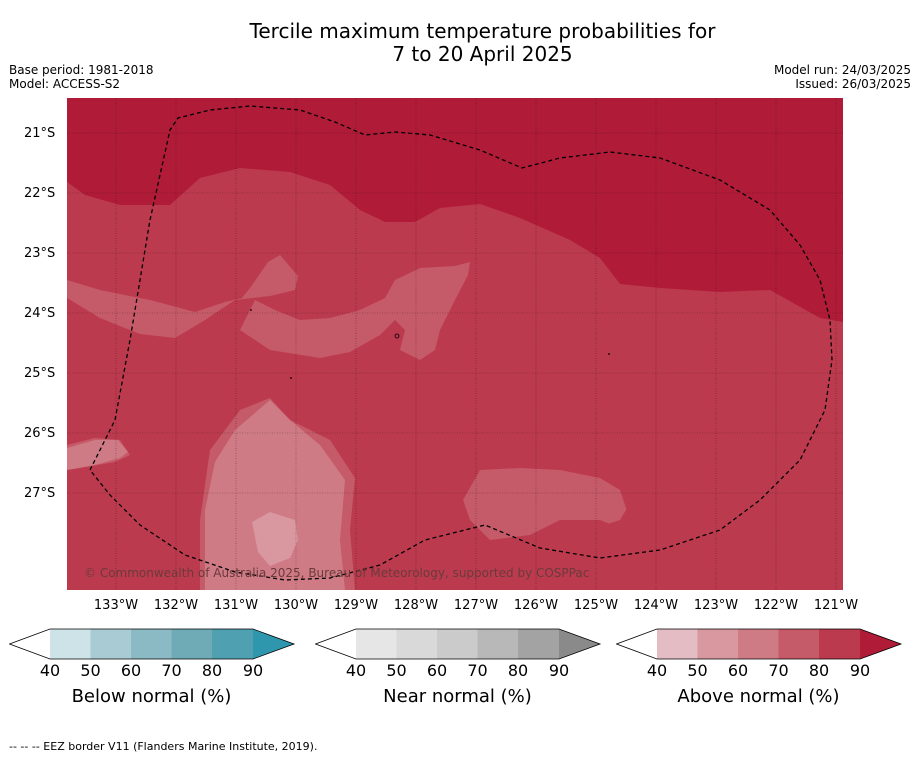 This screenshot has width=919, height=758. Describe the element at coordinates (758, 696) in the screenshot. I see `colorbar-label-above: Above normal (%)` at that location.